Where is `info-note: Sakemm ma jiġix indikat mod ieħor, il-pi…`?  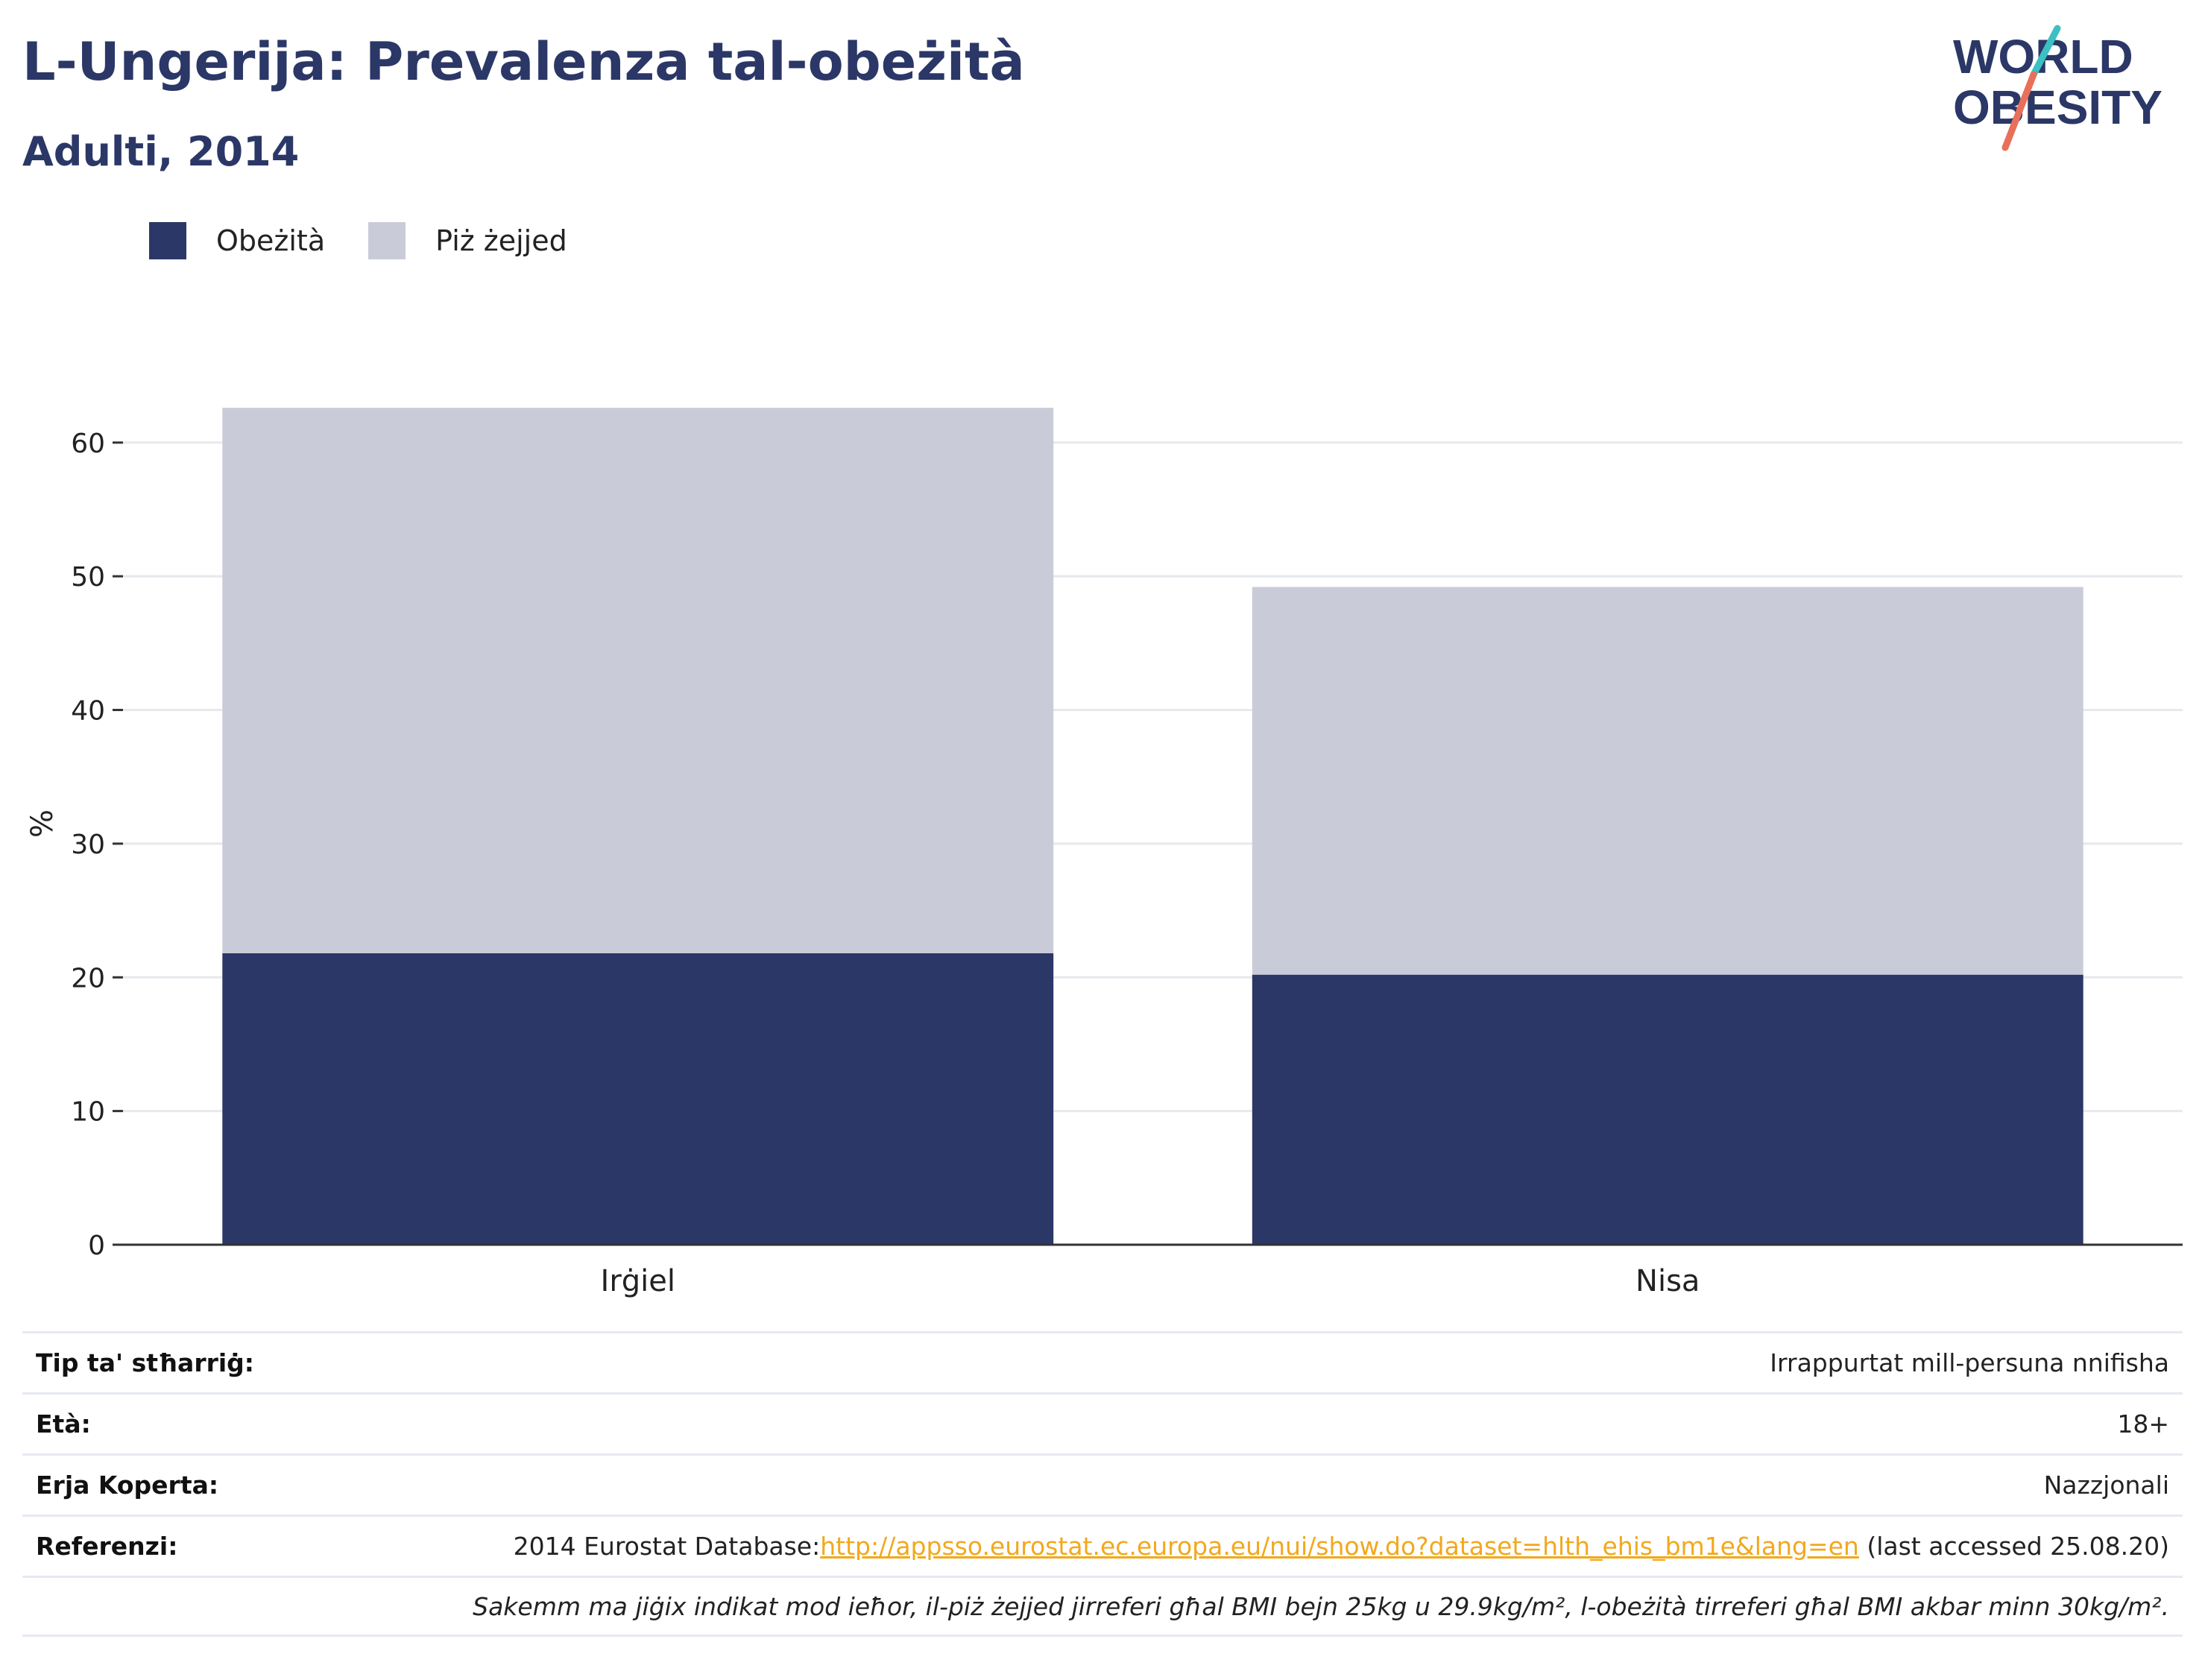
info-note: Sakemm ma jiġix indikat mod ieħor, il-pi… is located at coordinates (1321, 1606).